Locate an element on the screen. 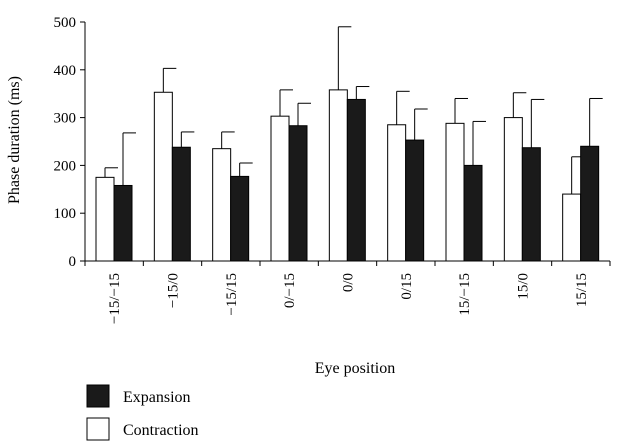 The height and width of the screenshot is (447, 619). y-tick-label: 100 is located at coordinates (65, 214).